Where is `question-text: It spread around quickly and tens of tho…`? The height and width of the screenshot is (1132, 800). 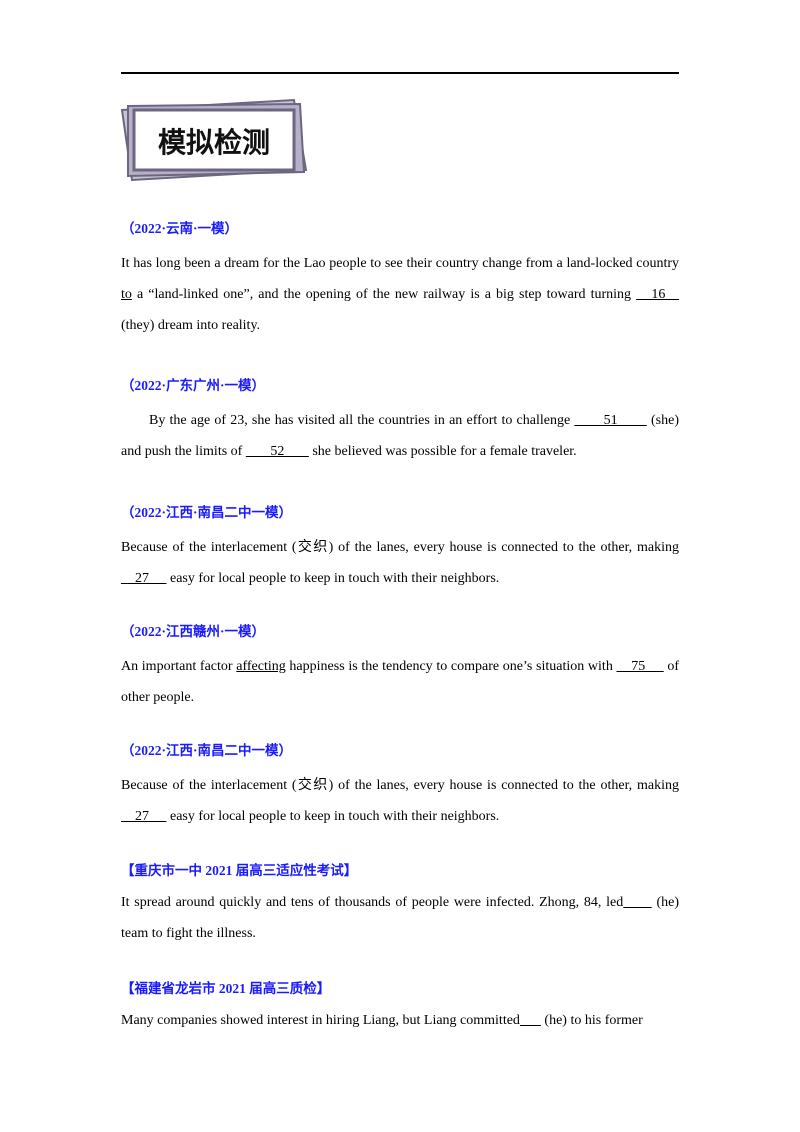 question-text: It spread around quickly and tens of tho… is located at coordinates (400, 918).